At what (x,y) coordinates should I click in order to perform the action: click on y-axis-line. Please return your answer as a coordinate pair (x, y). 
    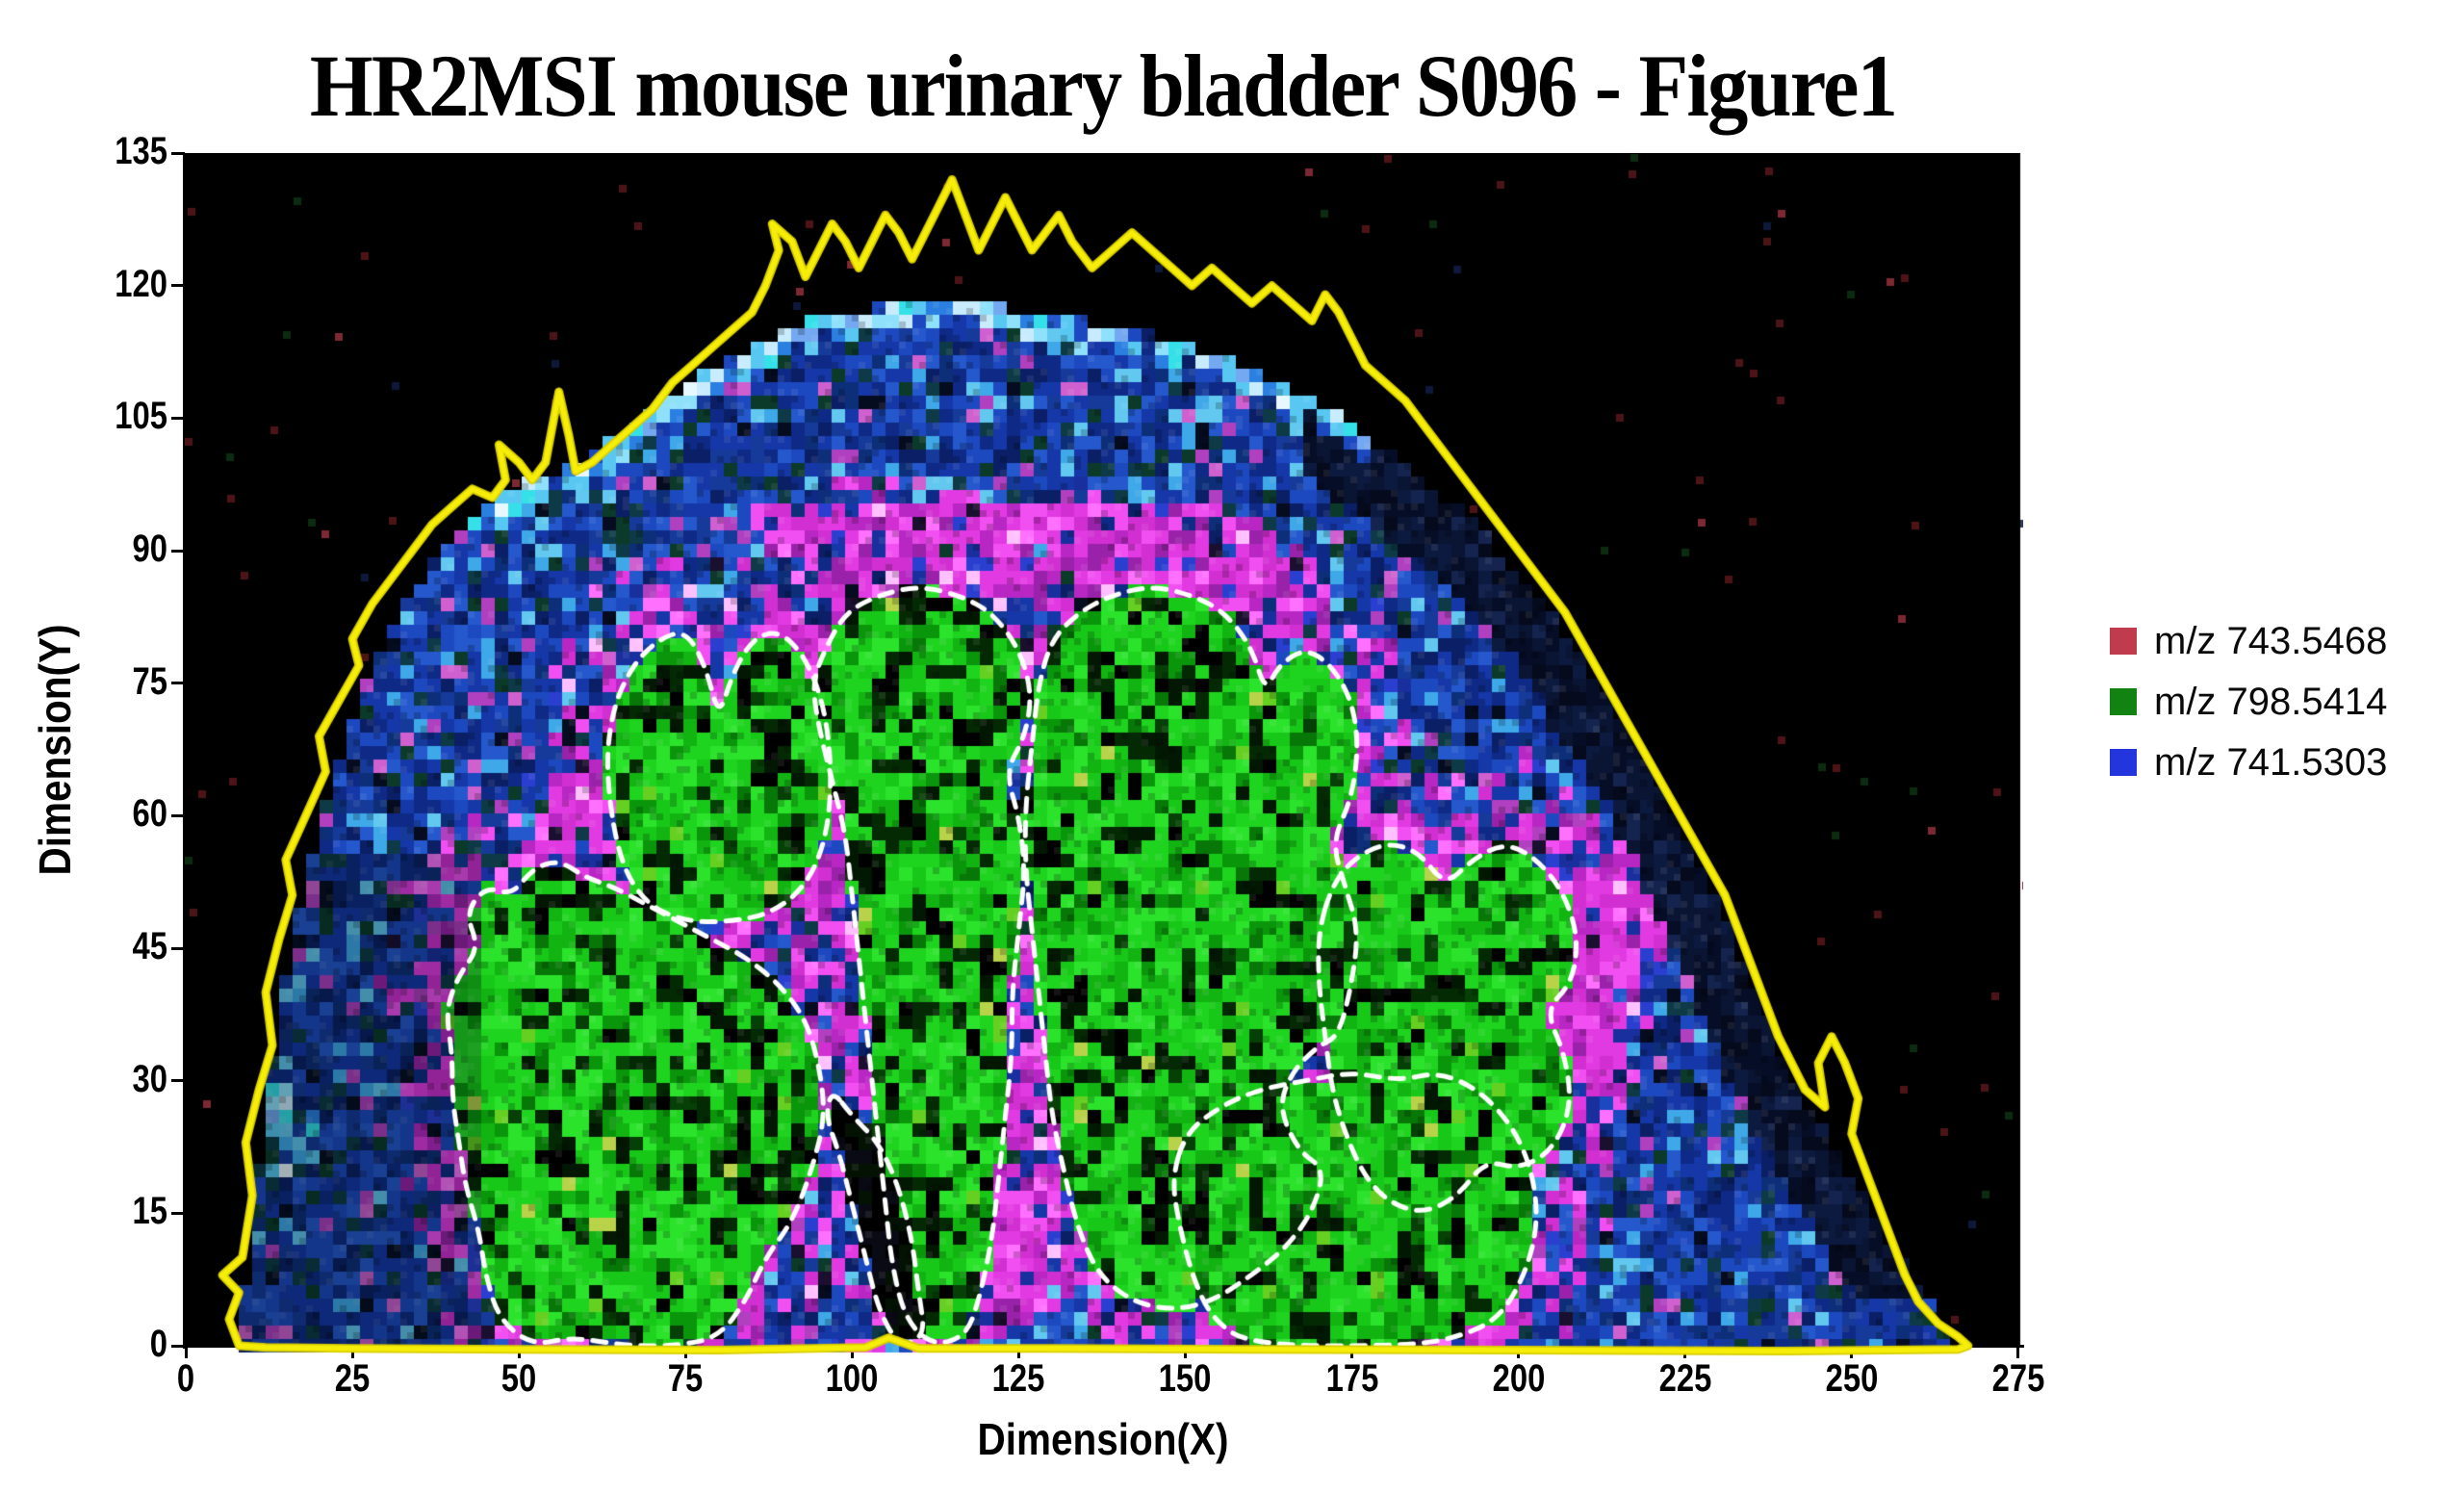
    Looking at the image, I should click on (184, 751).